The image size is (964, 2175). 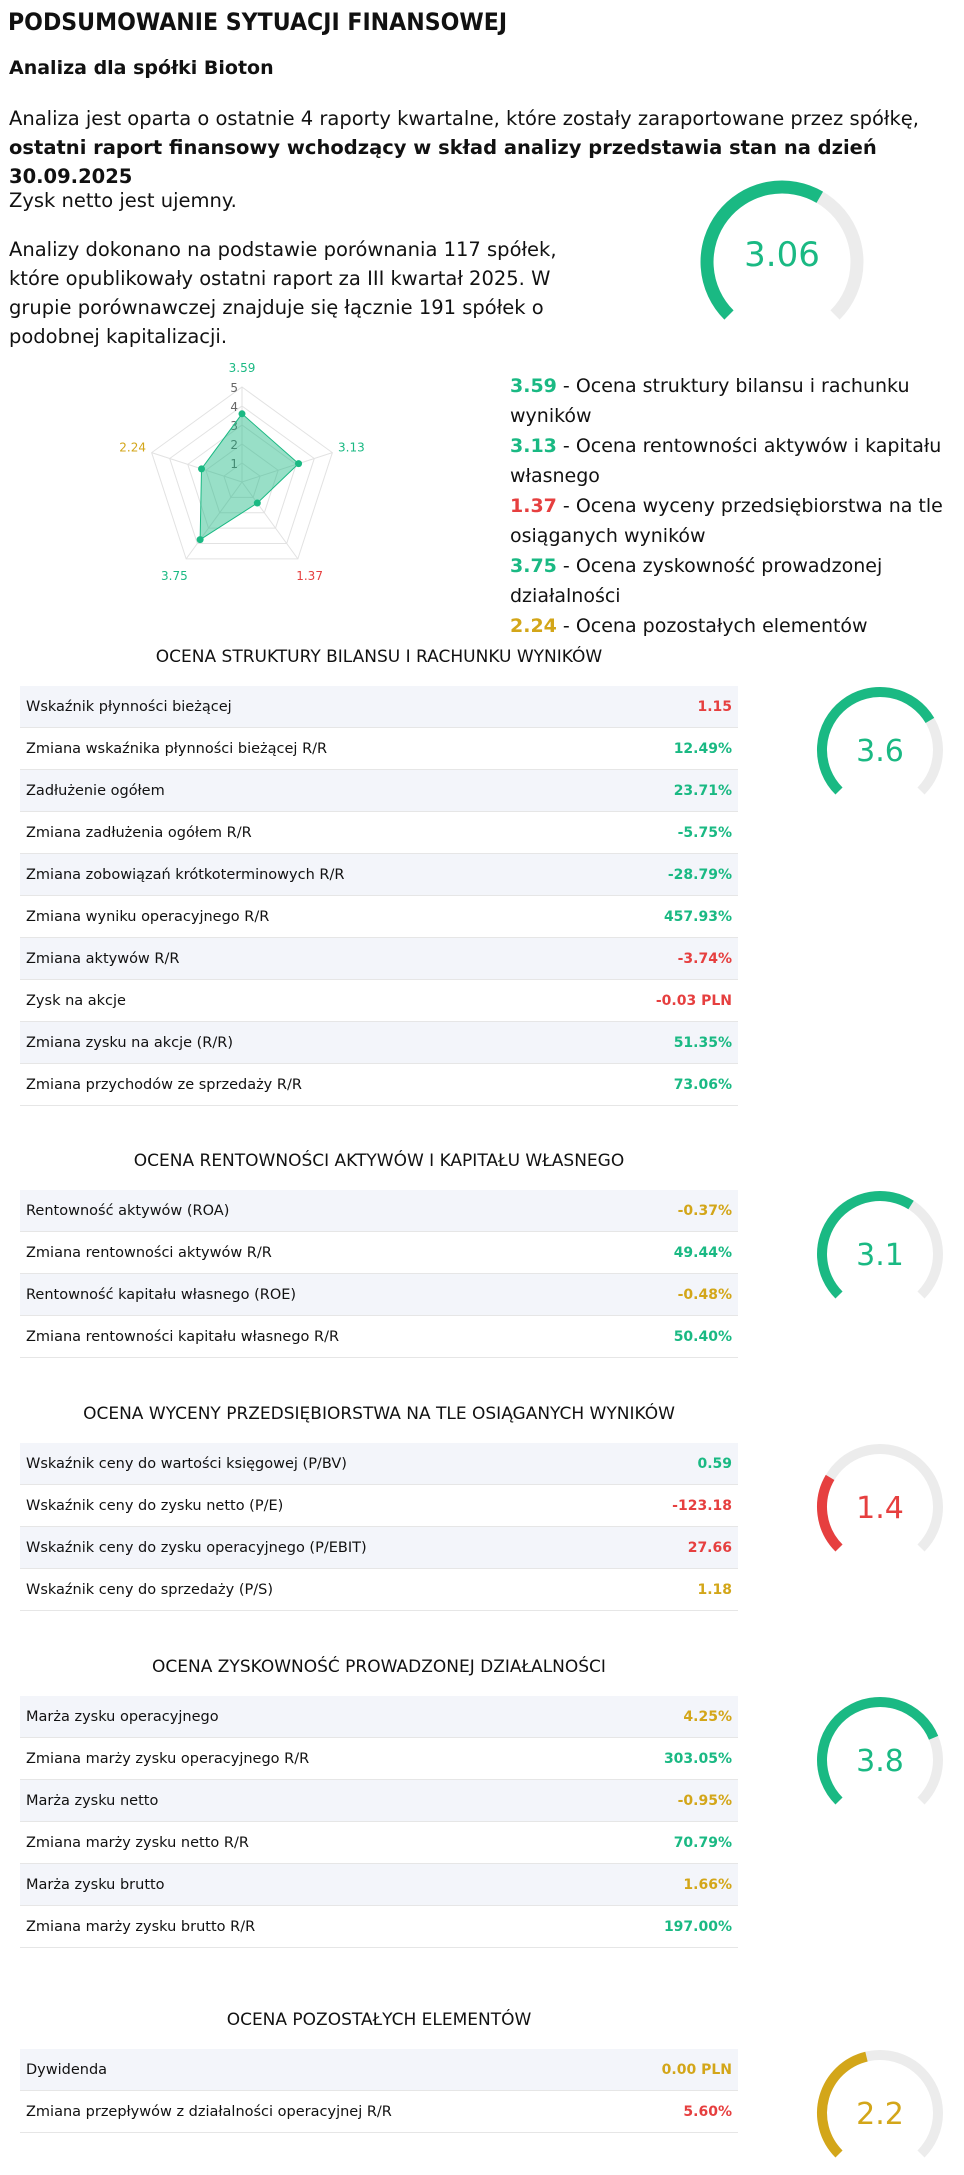 I want to click on metric-label: Zmiana wskaźnika płynności bieżącej R/R, so click(x=303, y=748).